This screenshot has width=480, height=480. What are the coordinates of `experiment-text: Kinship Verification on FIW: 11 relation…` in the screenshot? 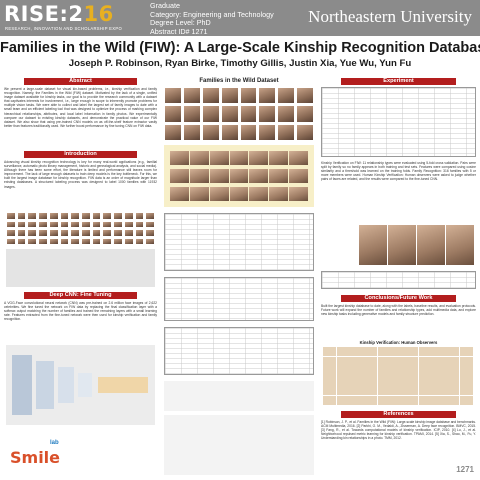 It's located at (398, 171).